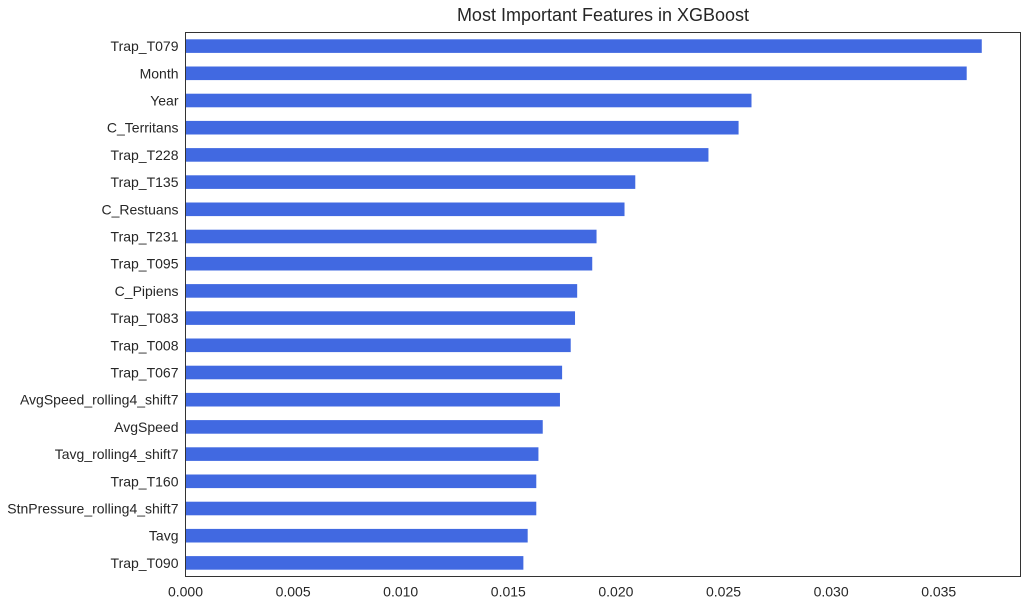  I want to click on bar-Tavg, so click(356, 535).